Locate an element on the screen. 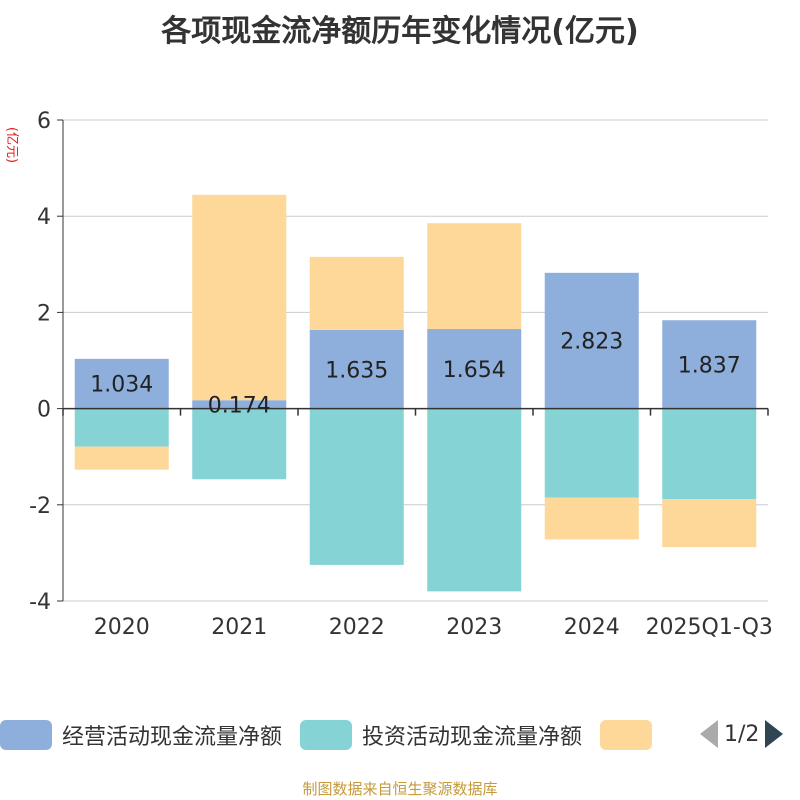  bar-operating-2021 is located at coordinates (239, 404).